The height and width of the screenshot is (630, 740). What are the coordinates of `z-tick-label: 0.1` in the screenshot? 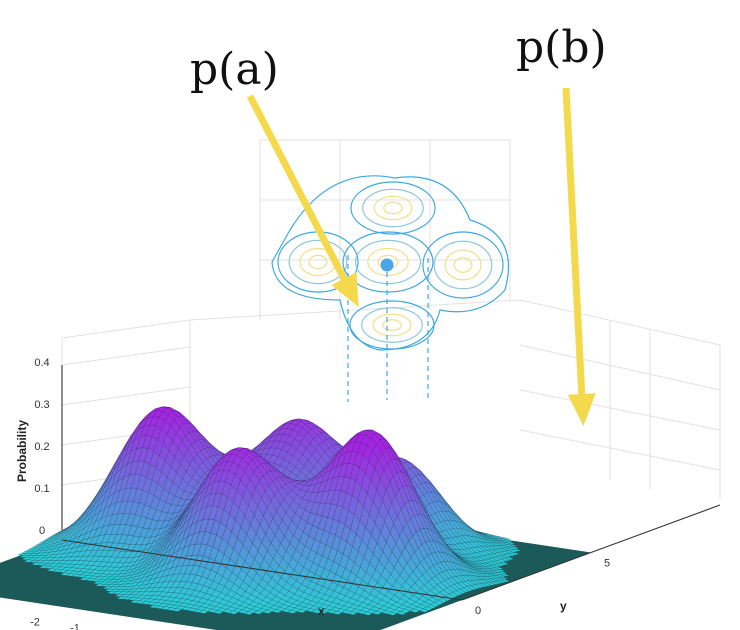 It's located at (41, 489).